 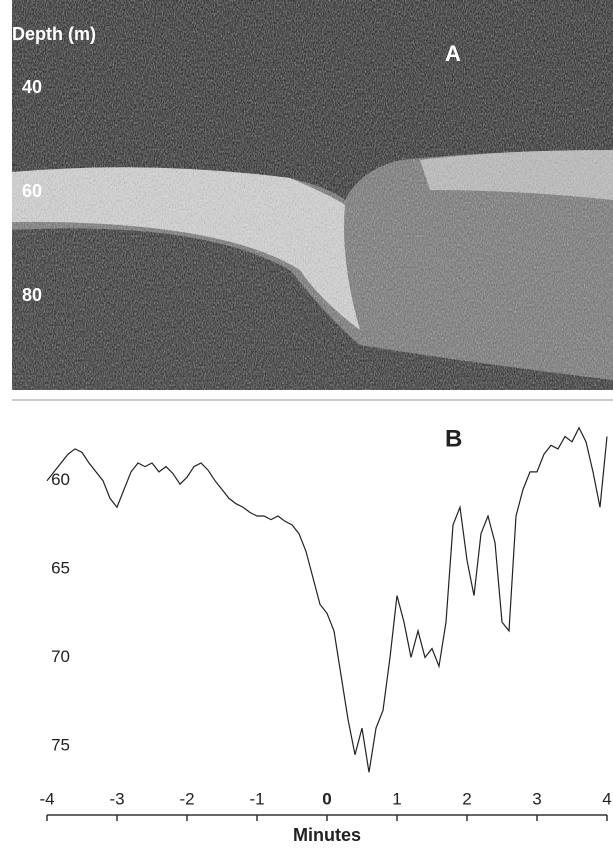 I want to click on y-tick-label: 65, so click(x=60, y=568).